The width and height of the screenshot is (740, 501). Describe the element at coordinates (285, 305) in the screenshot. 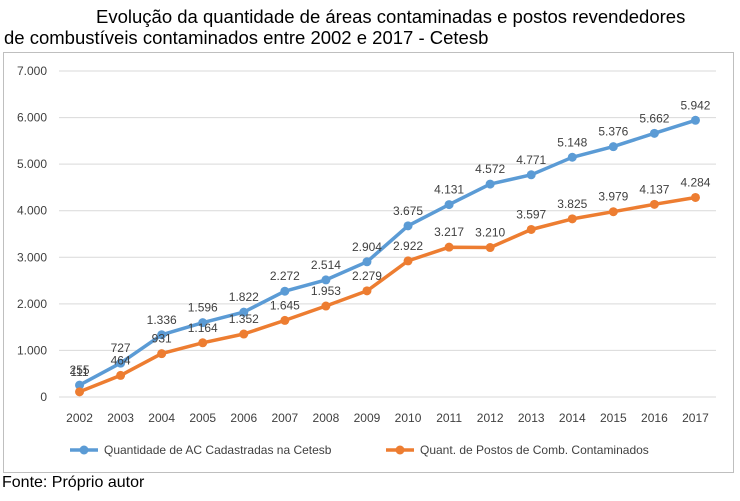

I see `data-label-series-2: 1.645` at that location.